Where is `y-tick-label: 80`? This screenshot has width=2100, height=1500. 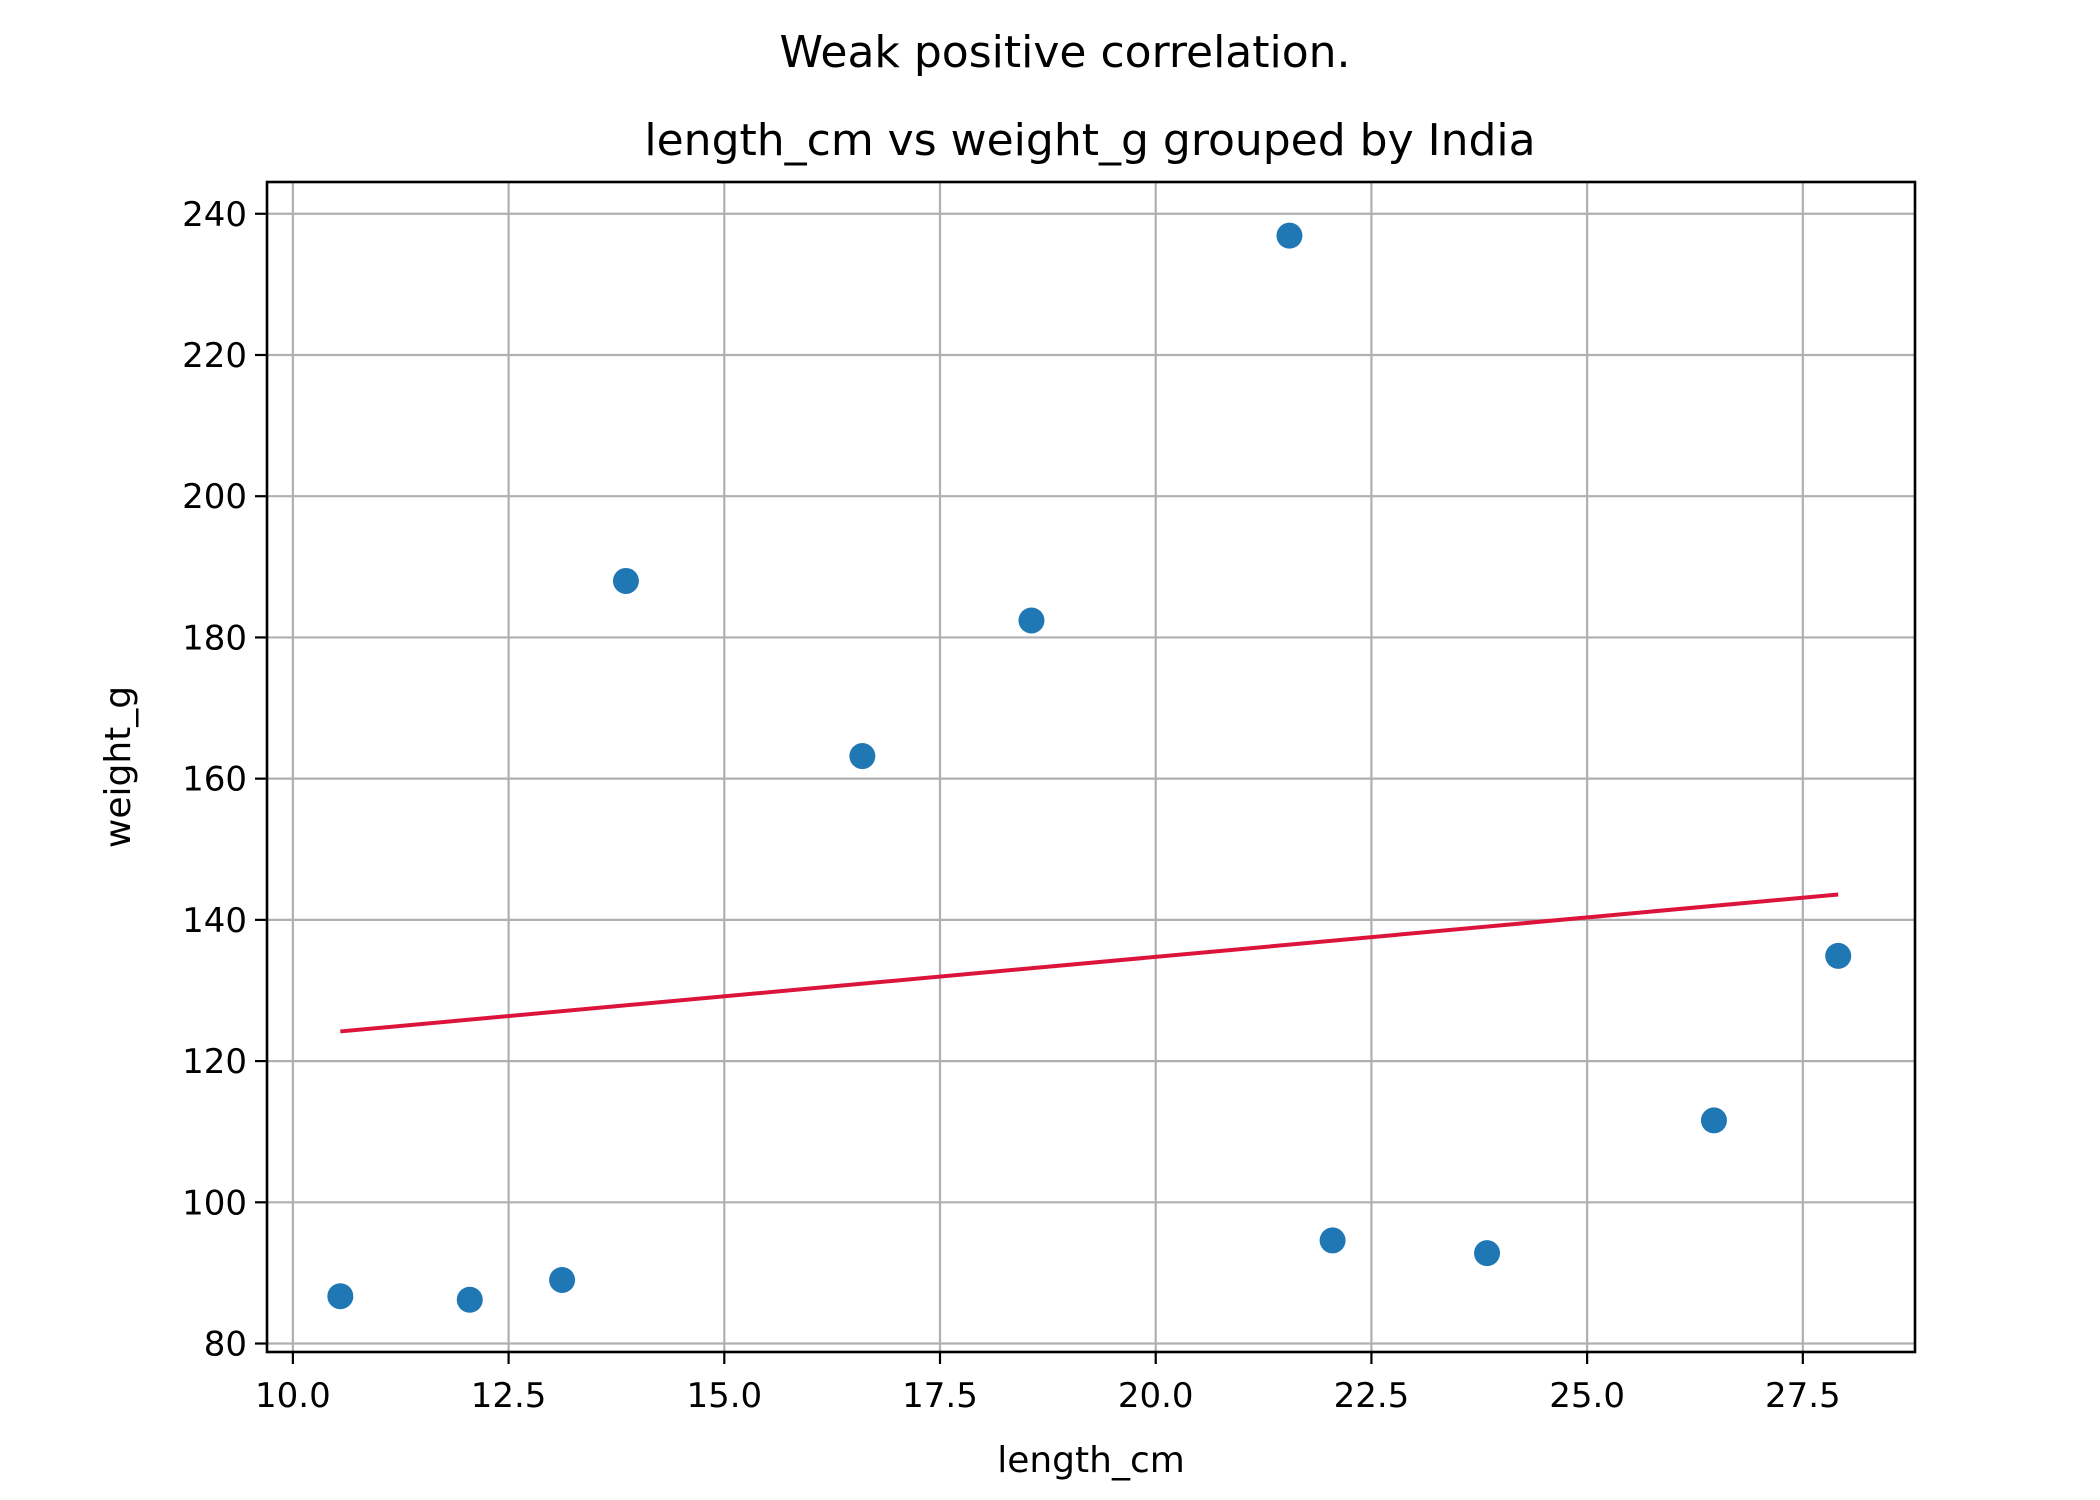
y-tick-label: 80 is located at coordinates (225, 1345).